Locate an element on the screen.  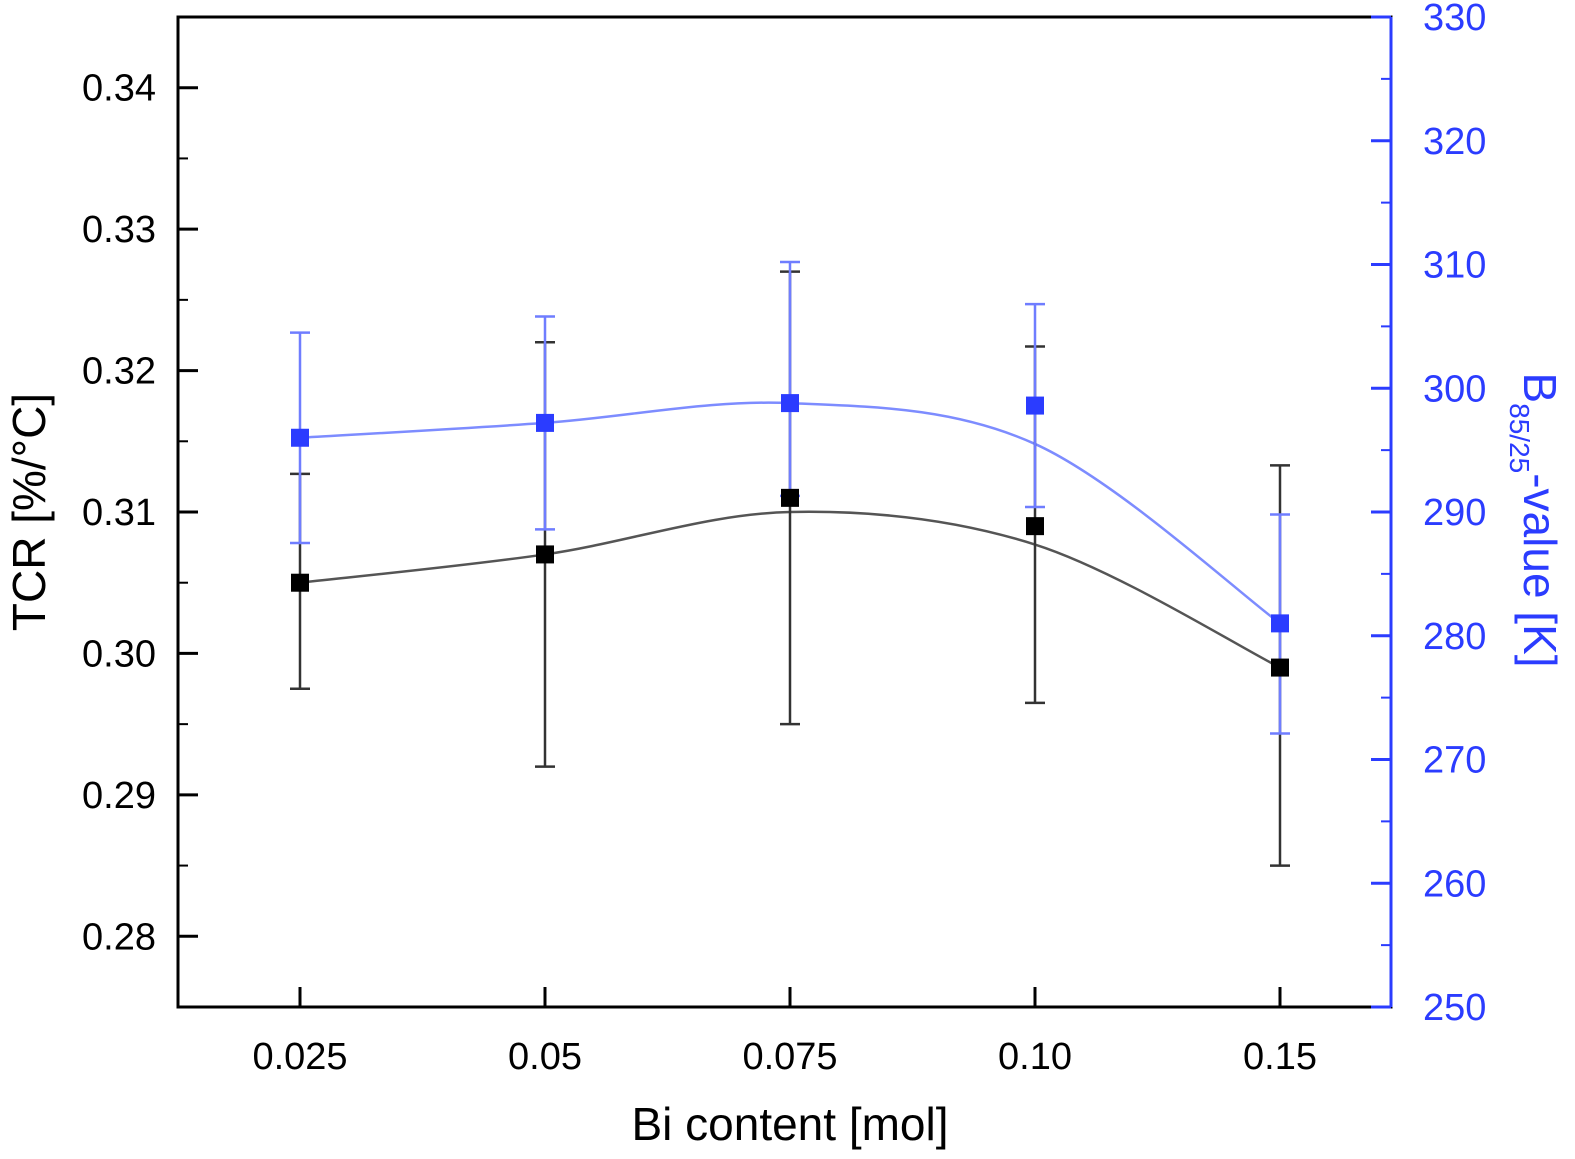
x-tick-label: 0.10 is located at coordinates (1035, 1057).